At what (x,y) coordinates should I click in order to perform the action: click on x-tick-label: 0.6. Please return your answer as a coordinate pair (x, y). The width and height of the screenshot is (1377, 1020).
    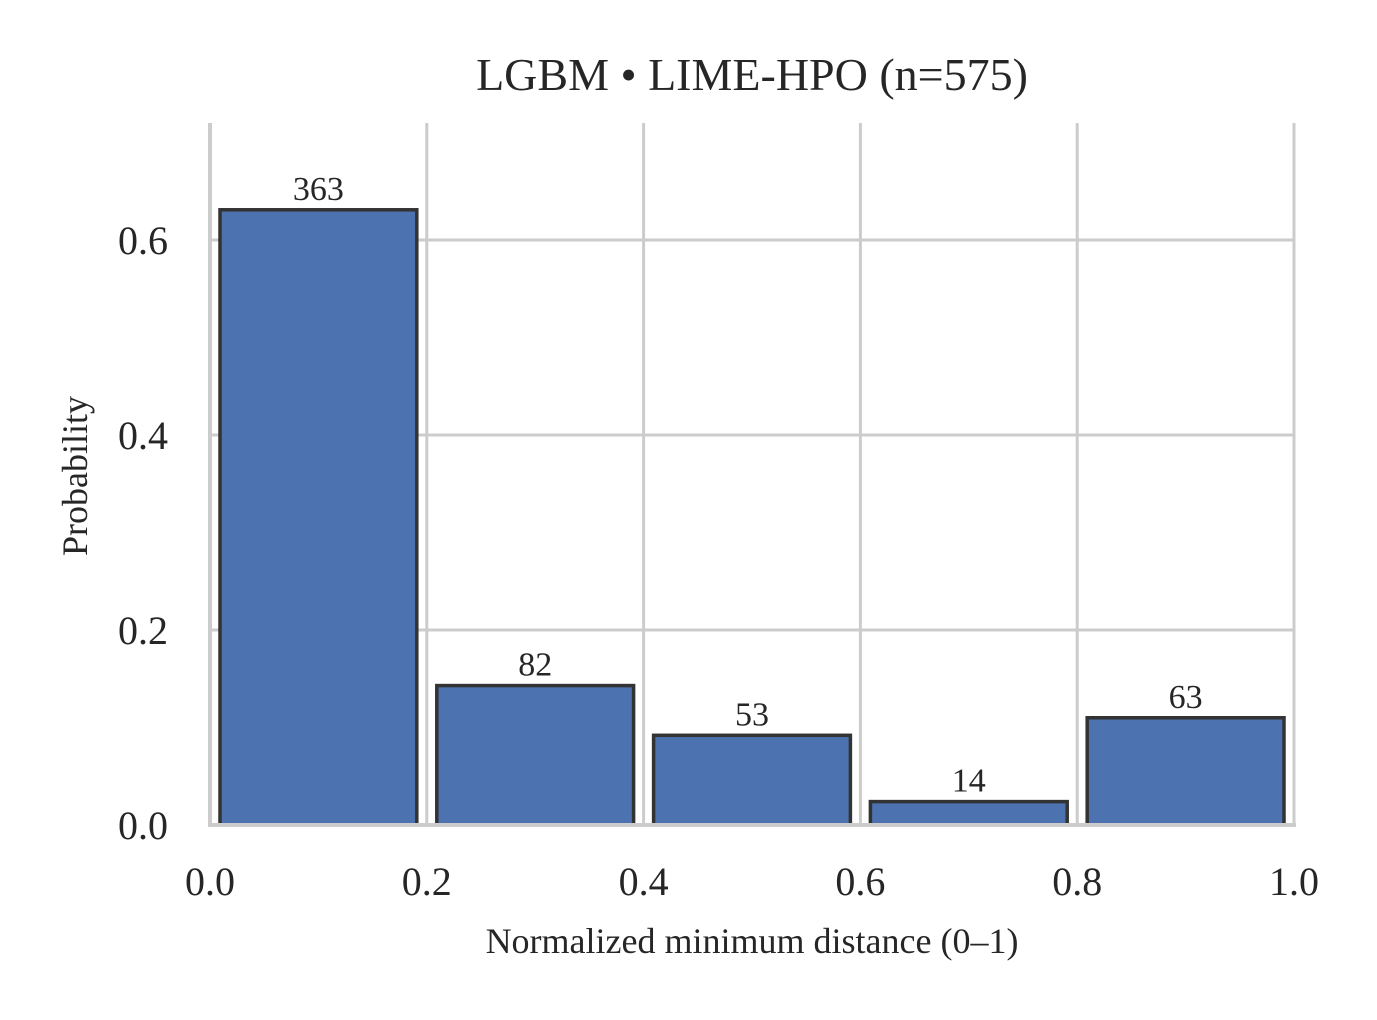
    Looking at the image, I should click on (860, 881).